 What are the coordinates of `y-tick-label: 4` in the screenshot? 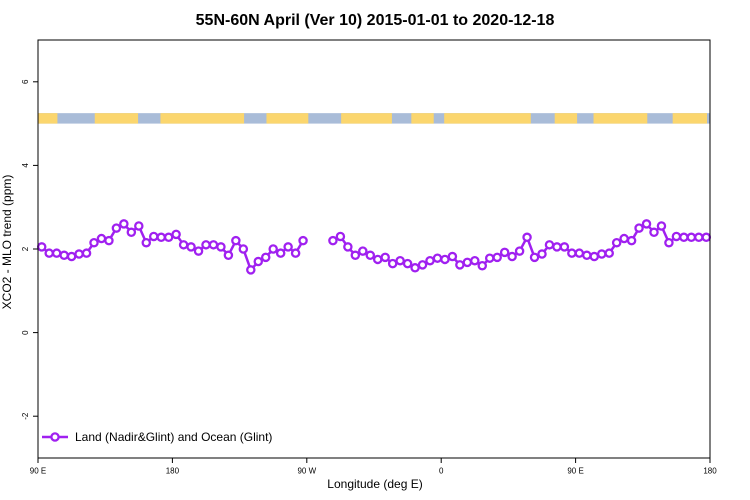 It's located at (25, 165).